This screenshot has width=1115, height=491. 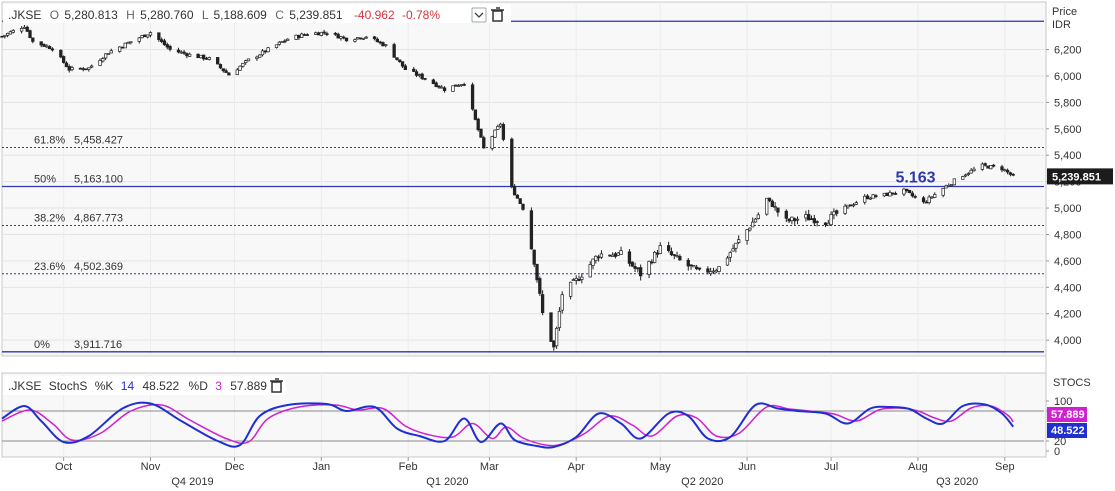 I want to click on month-label: May, so click(x=660, y=467).